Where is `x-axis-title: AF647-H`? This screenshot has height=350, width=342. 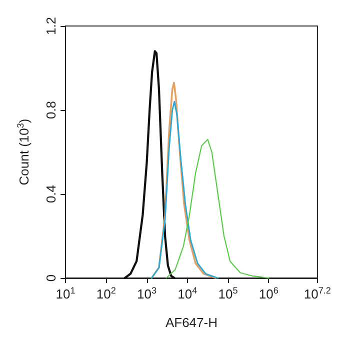 x-axis-title: AF647-H is located at coordinates (191, 322).